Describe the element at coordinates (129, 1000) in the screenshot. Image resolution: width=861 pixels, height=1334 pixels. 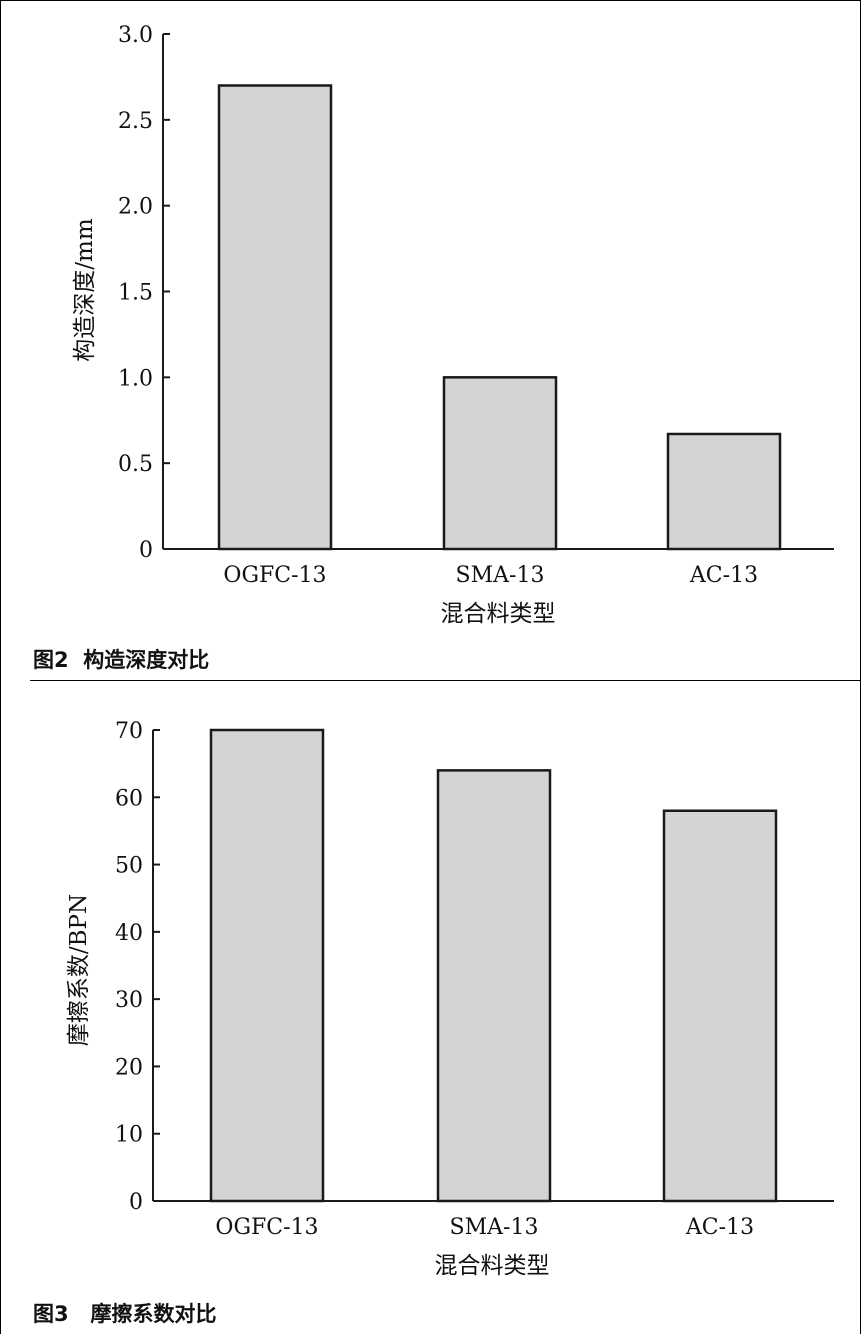
I see `y-tick-label: 30` at that location.